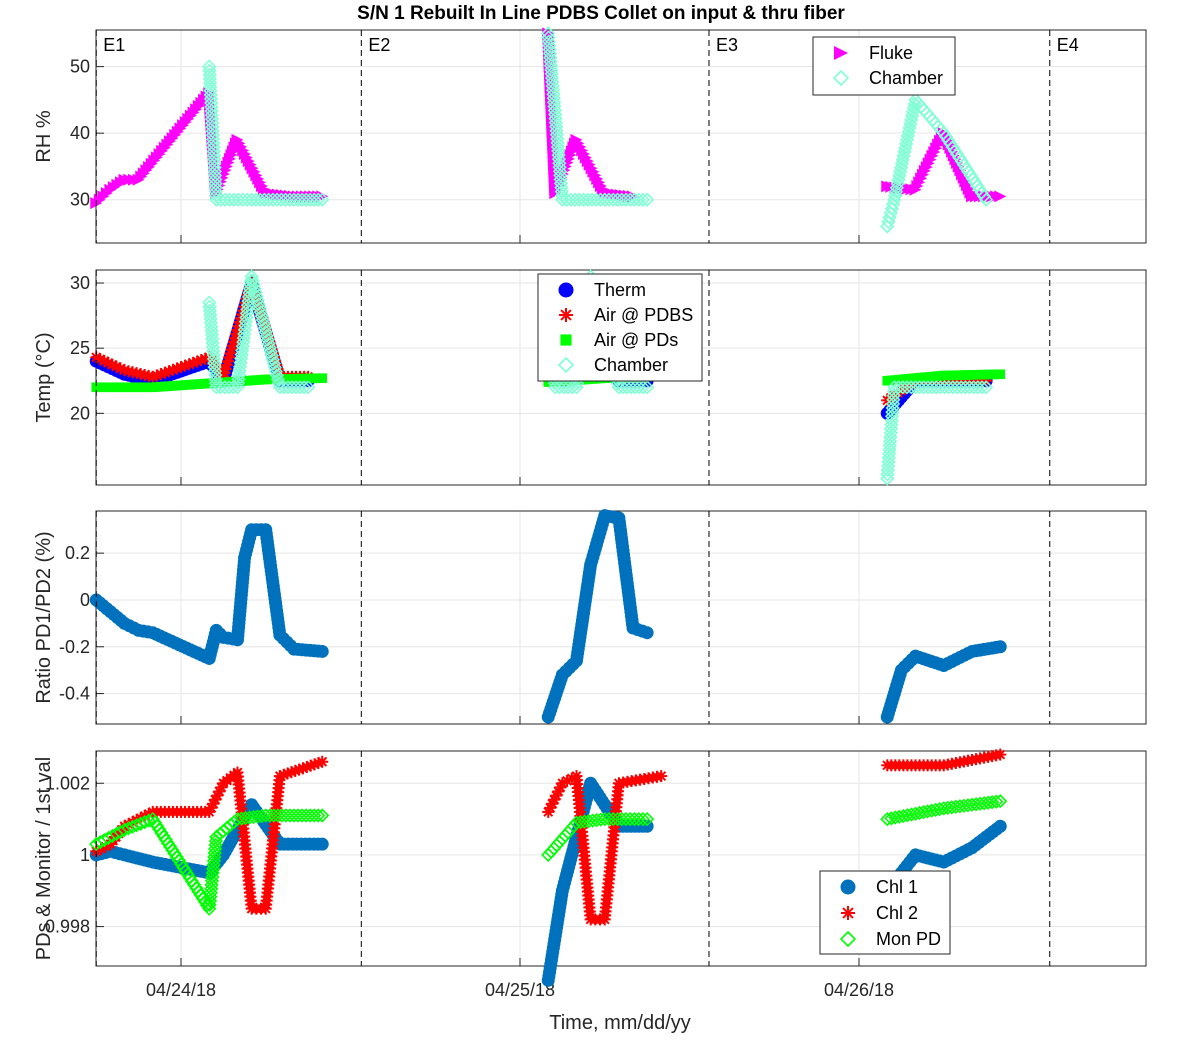  I want to click on event-label: E2, so click(379, 45).